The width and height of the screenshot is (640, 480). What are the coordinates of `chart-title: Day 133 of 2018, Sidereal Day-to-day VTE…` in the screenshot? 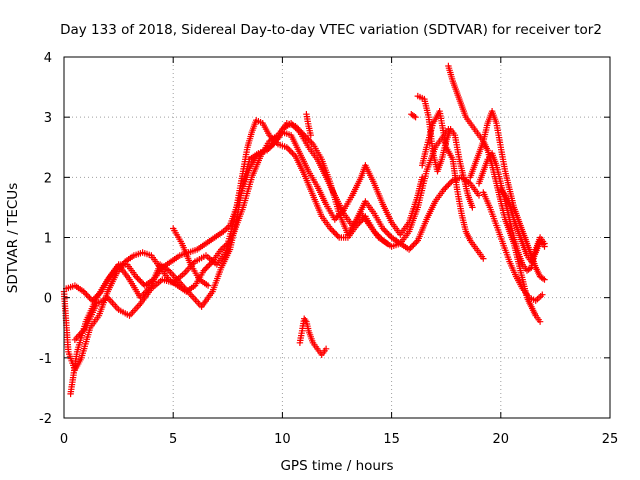 It's located at (331, 30).